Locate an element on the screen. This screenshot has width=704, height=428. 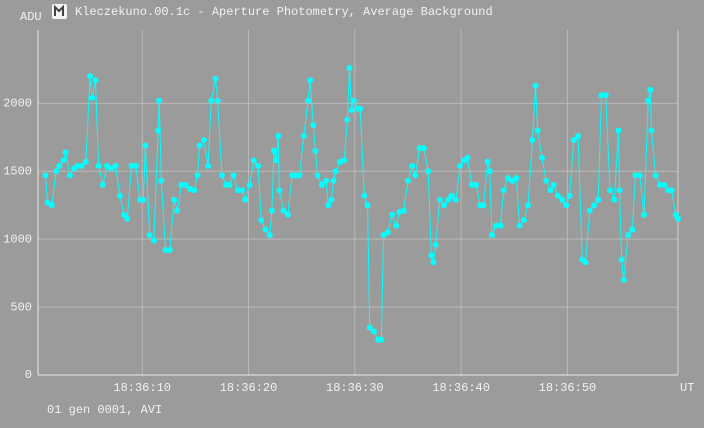
x-tick-label: 18:36:10 is located at coordinates (142, 388).